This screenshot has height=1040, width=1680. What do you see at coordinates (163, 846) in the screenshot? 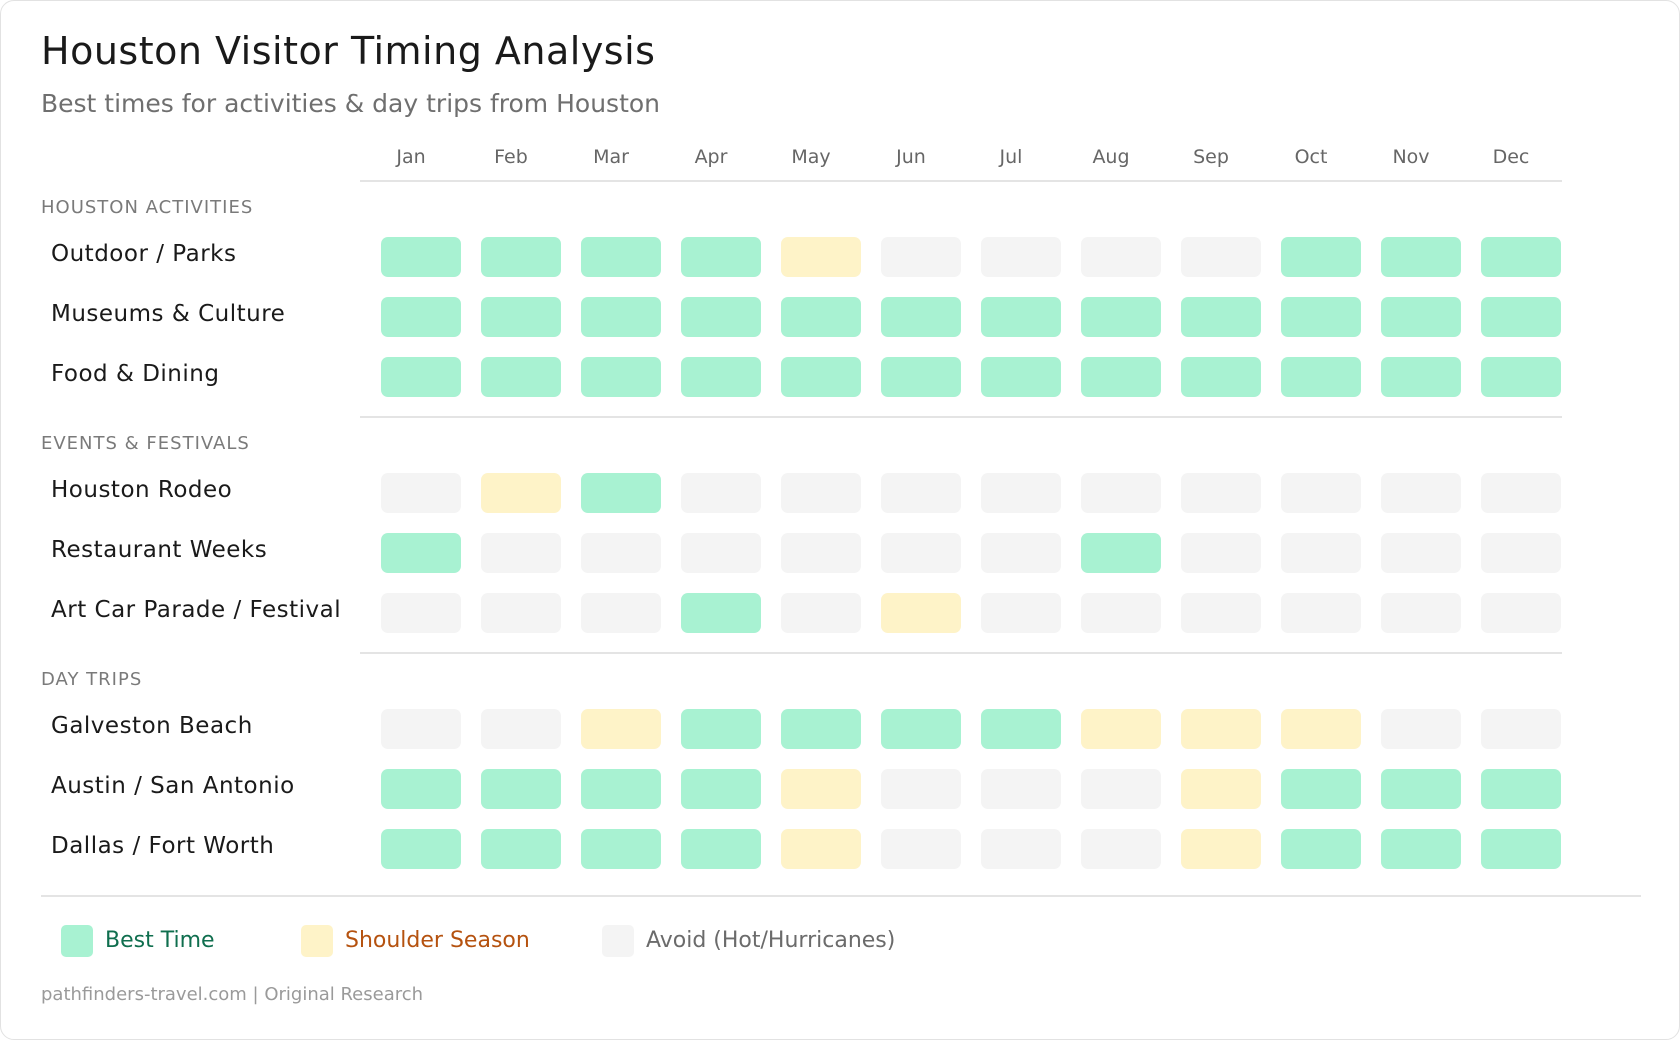
I see `row-label: Dallas / Fort Worth` at bounding box center [163, 846].